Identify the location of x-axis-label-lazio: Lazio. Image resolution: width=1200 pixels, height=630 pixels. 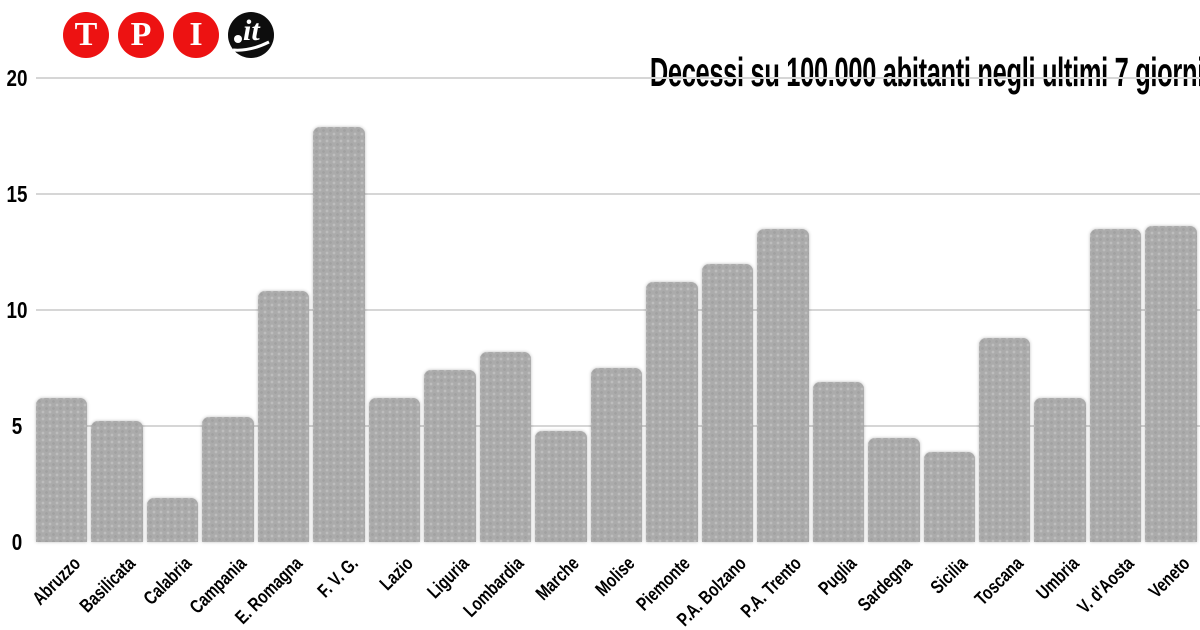
(397, 574).